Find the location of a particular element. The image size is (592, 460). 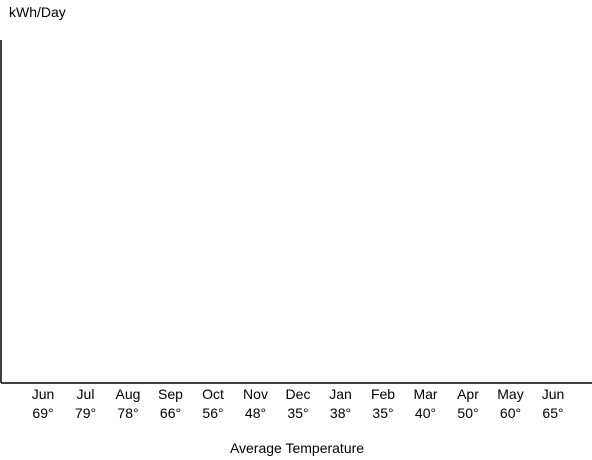

x-tick-temperature: 69° is located at coordinates (42, 413).